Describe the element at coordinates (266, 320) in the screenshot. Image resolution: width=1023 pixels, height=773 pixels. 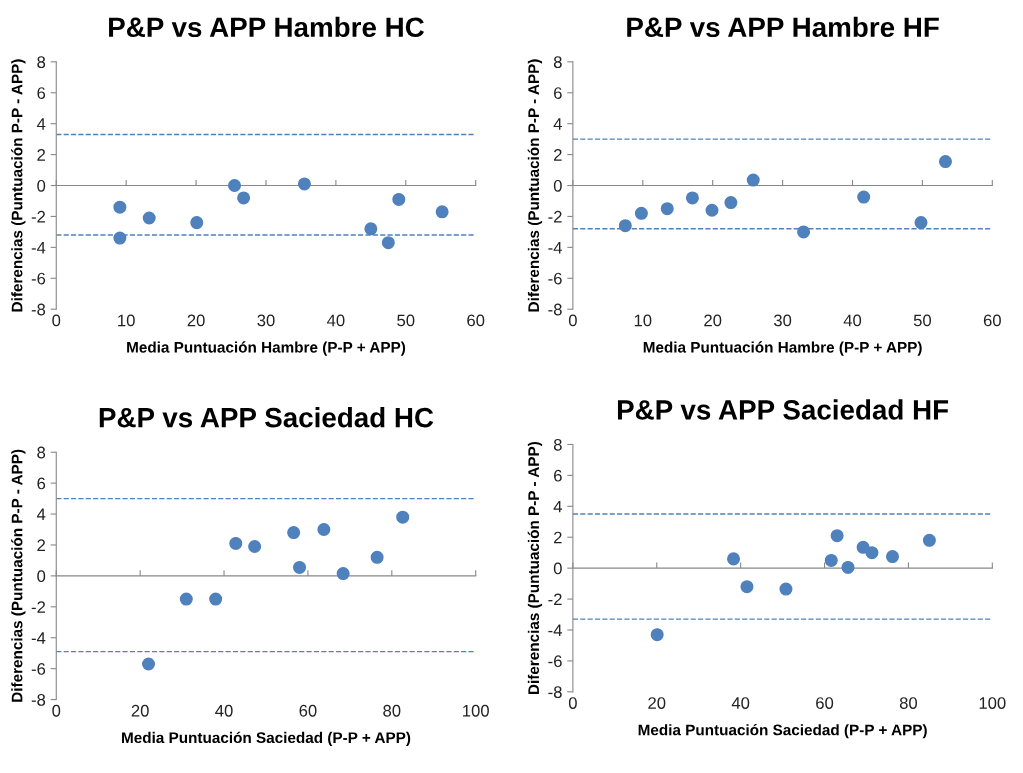
I see `x-tick-label: 30` at that location.